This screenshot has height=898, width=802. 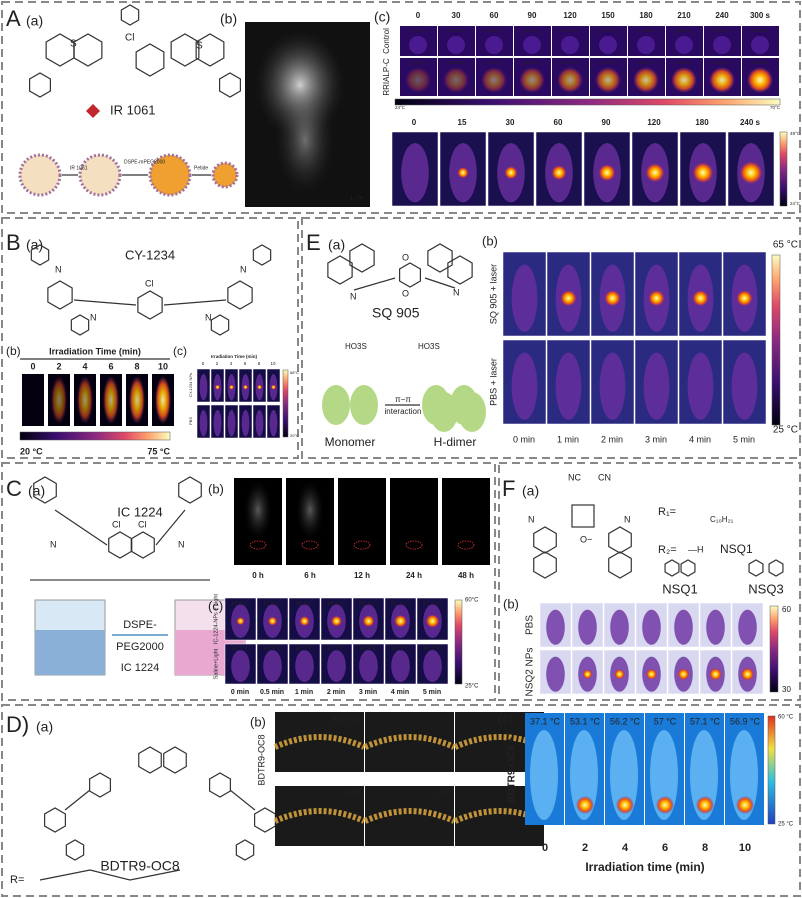 I want to click on label: 68°C, so click(x=294, y=372).